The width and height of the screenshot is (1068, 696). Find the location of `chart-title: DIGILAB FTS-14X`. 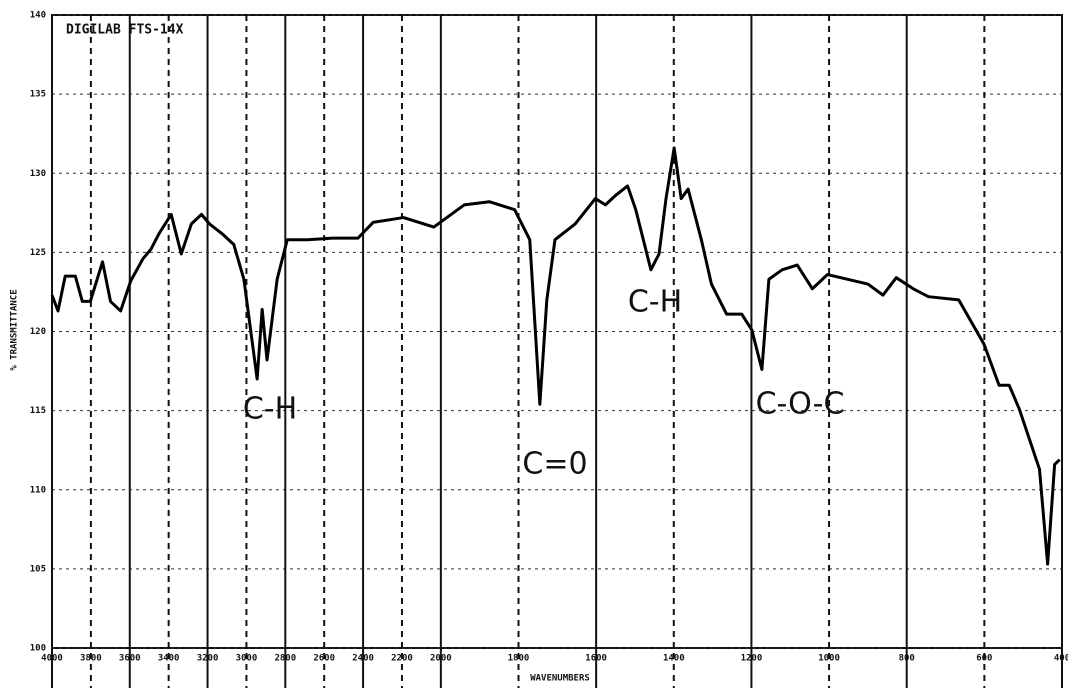

chart-title: DIGILAB FTS-14X is located at coordinates (125, 30).